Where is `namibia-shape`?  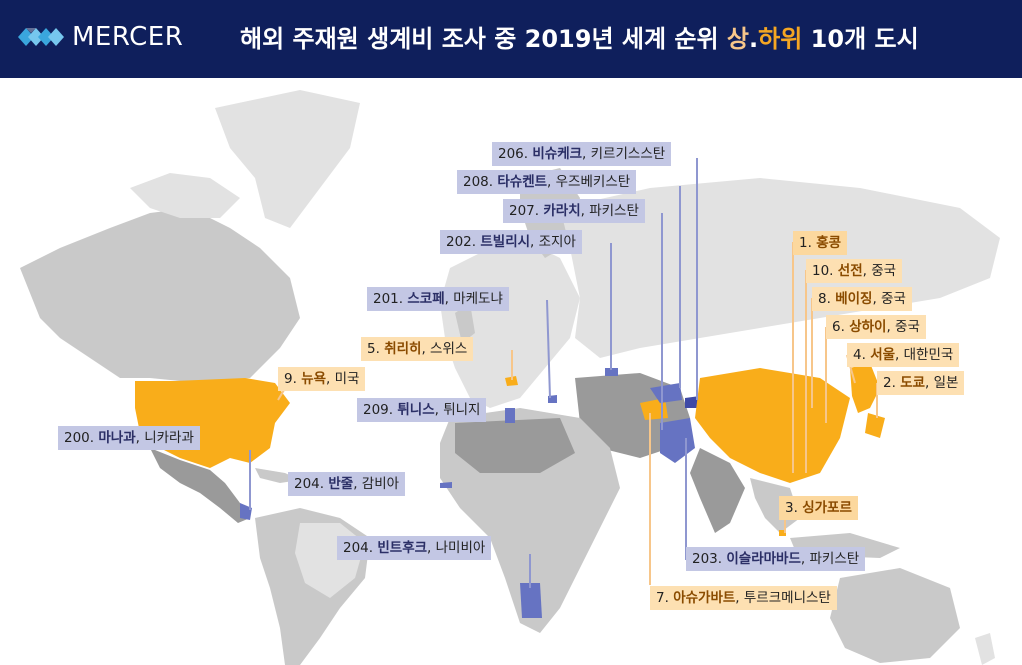
namibia-shape is located at coordinates (531, 600).